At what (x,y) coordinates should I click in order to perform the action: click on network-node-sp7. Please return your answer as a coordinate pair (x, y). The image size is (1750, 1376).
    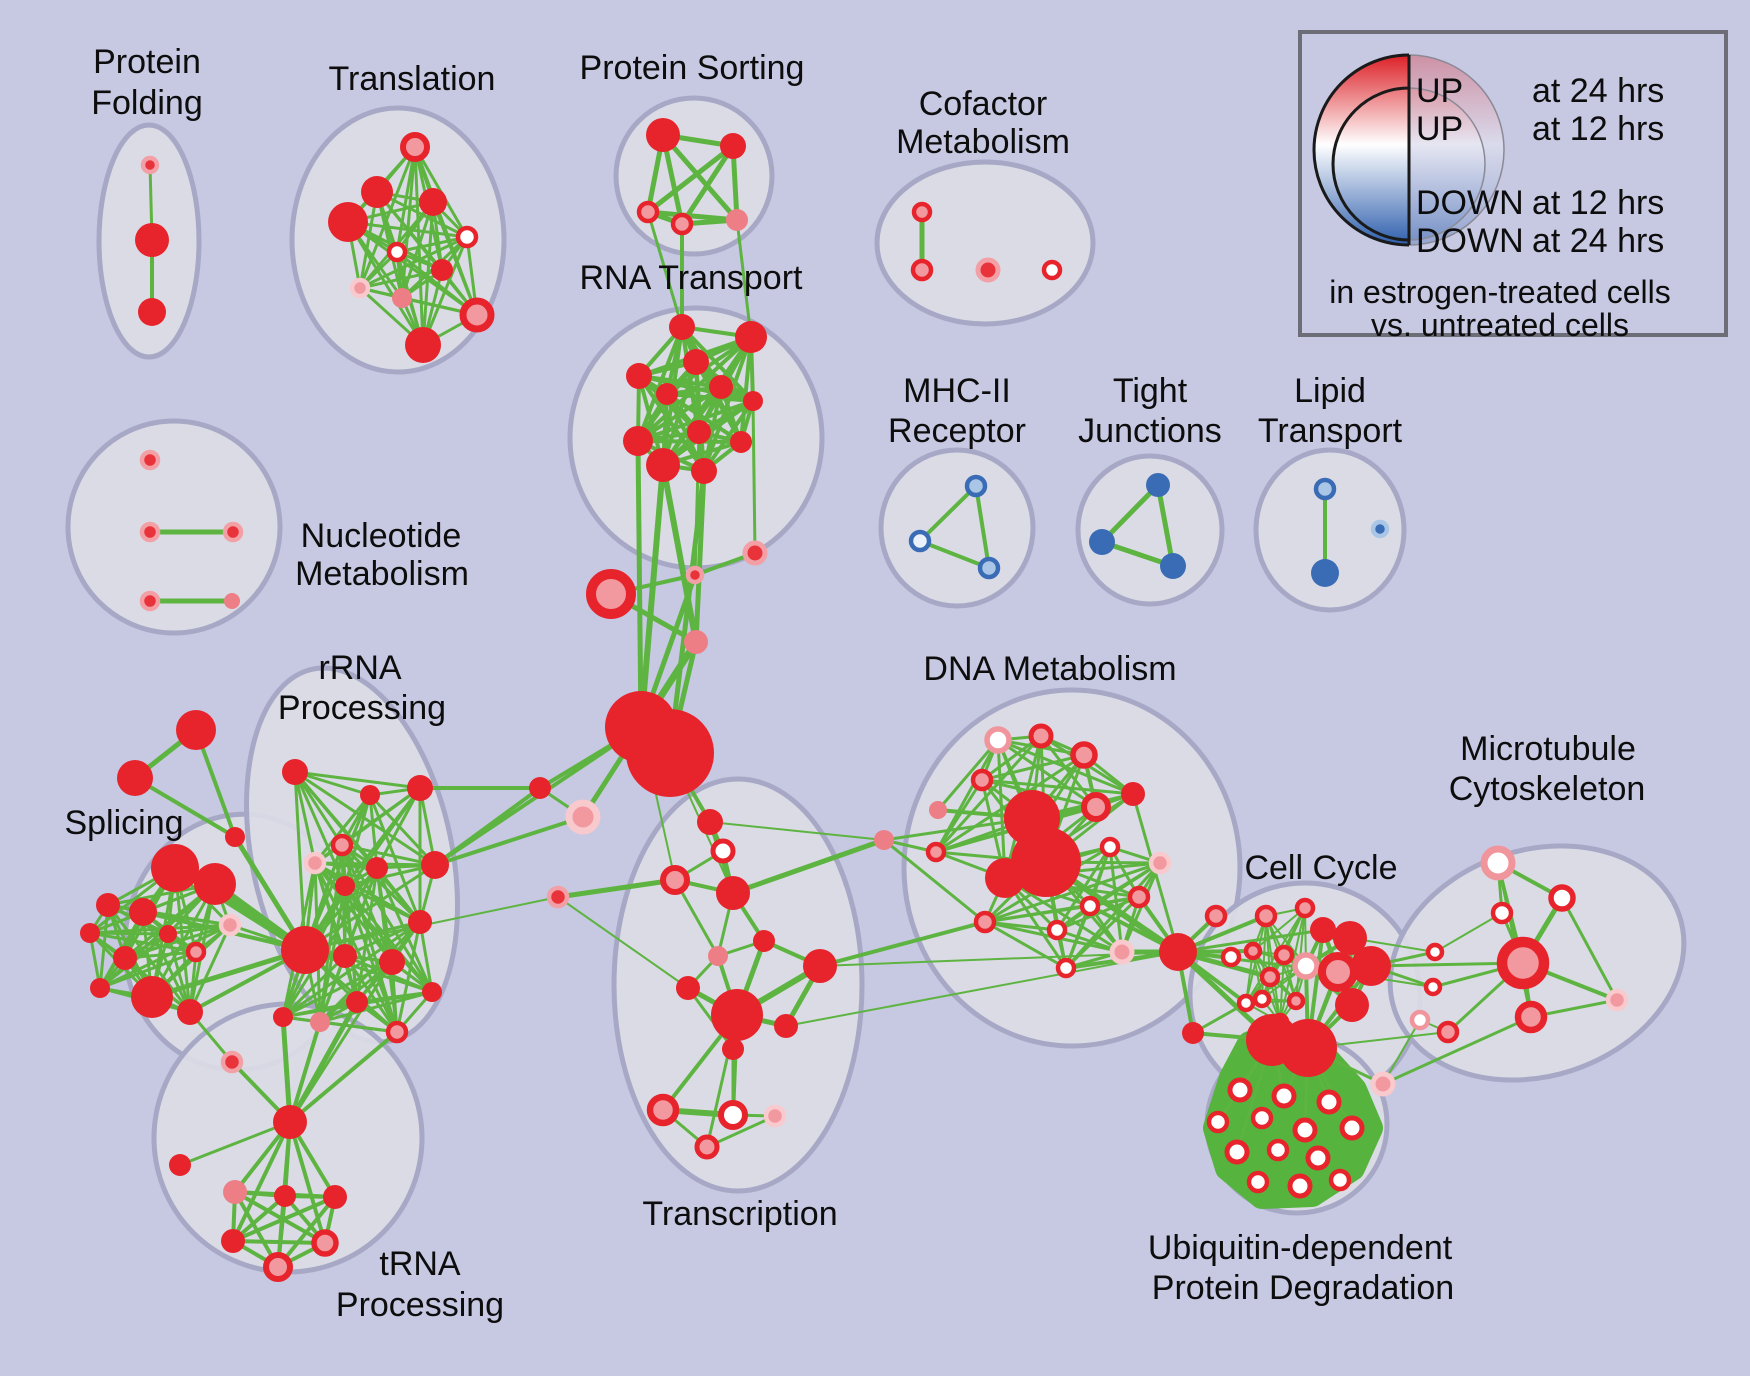
    Looking at the image, I should click on (125, 958).